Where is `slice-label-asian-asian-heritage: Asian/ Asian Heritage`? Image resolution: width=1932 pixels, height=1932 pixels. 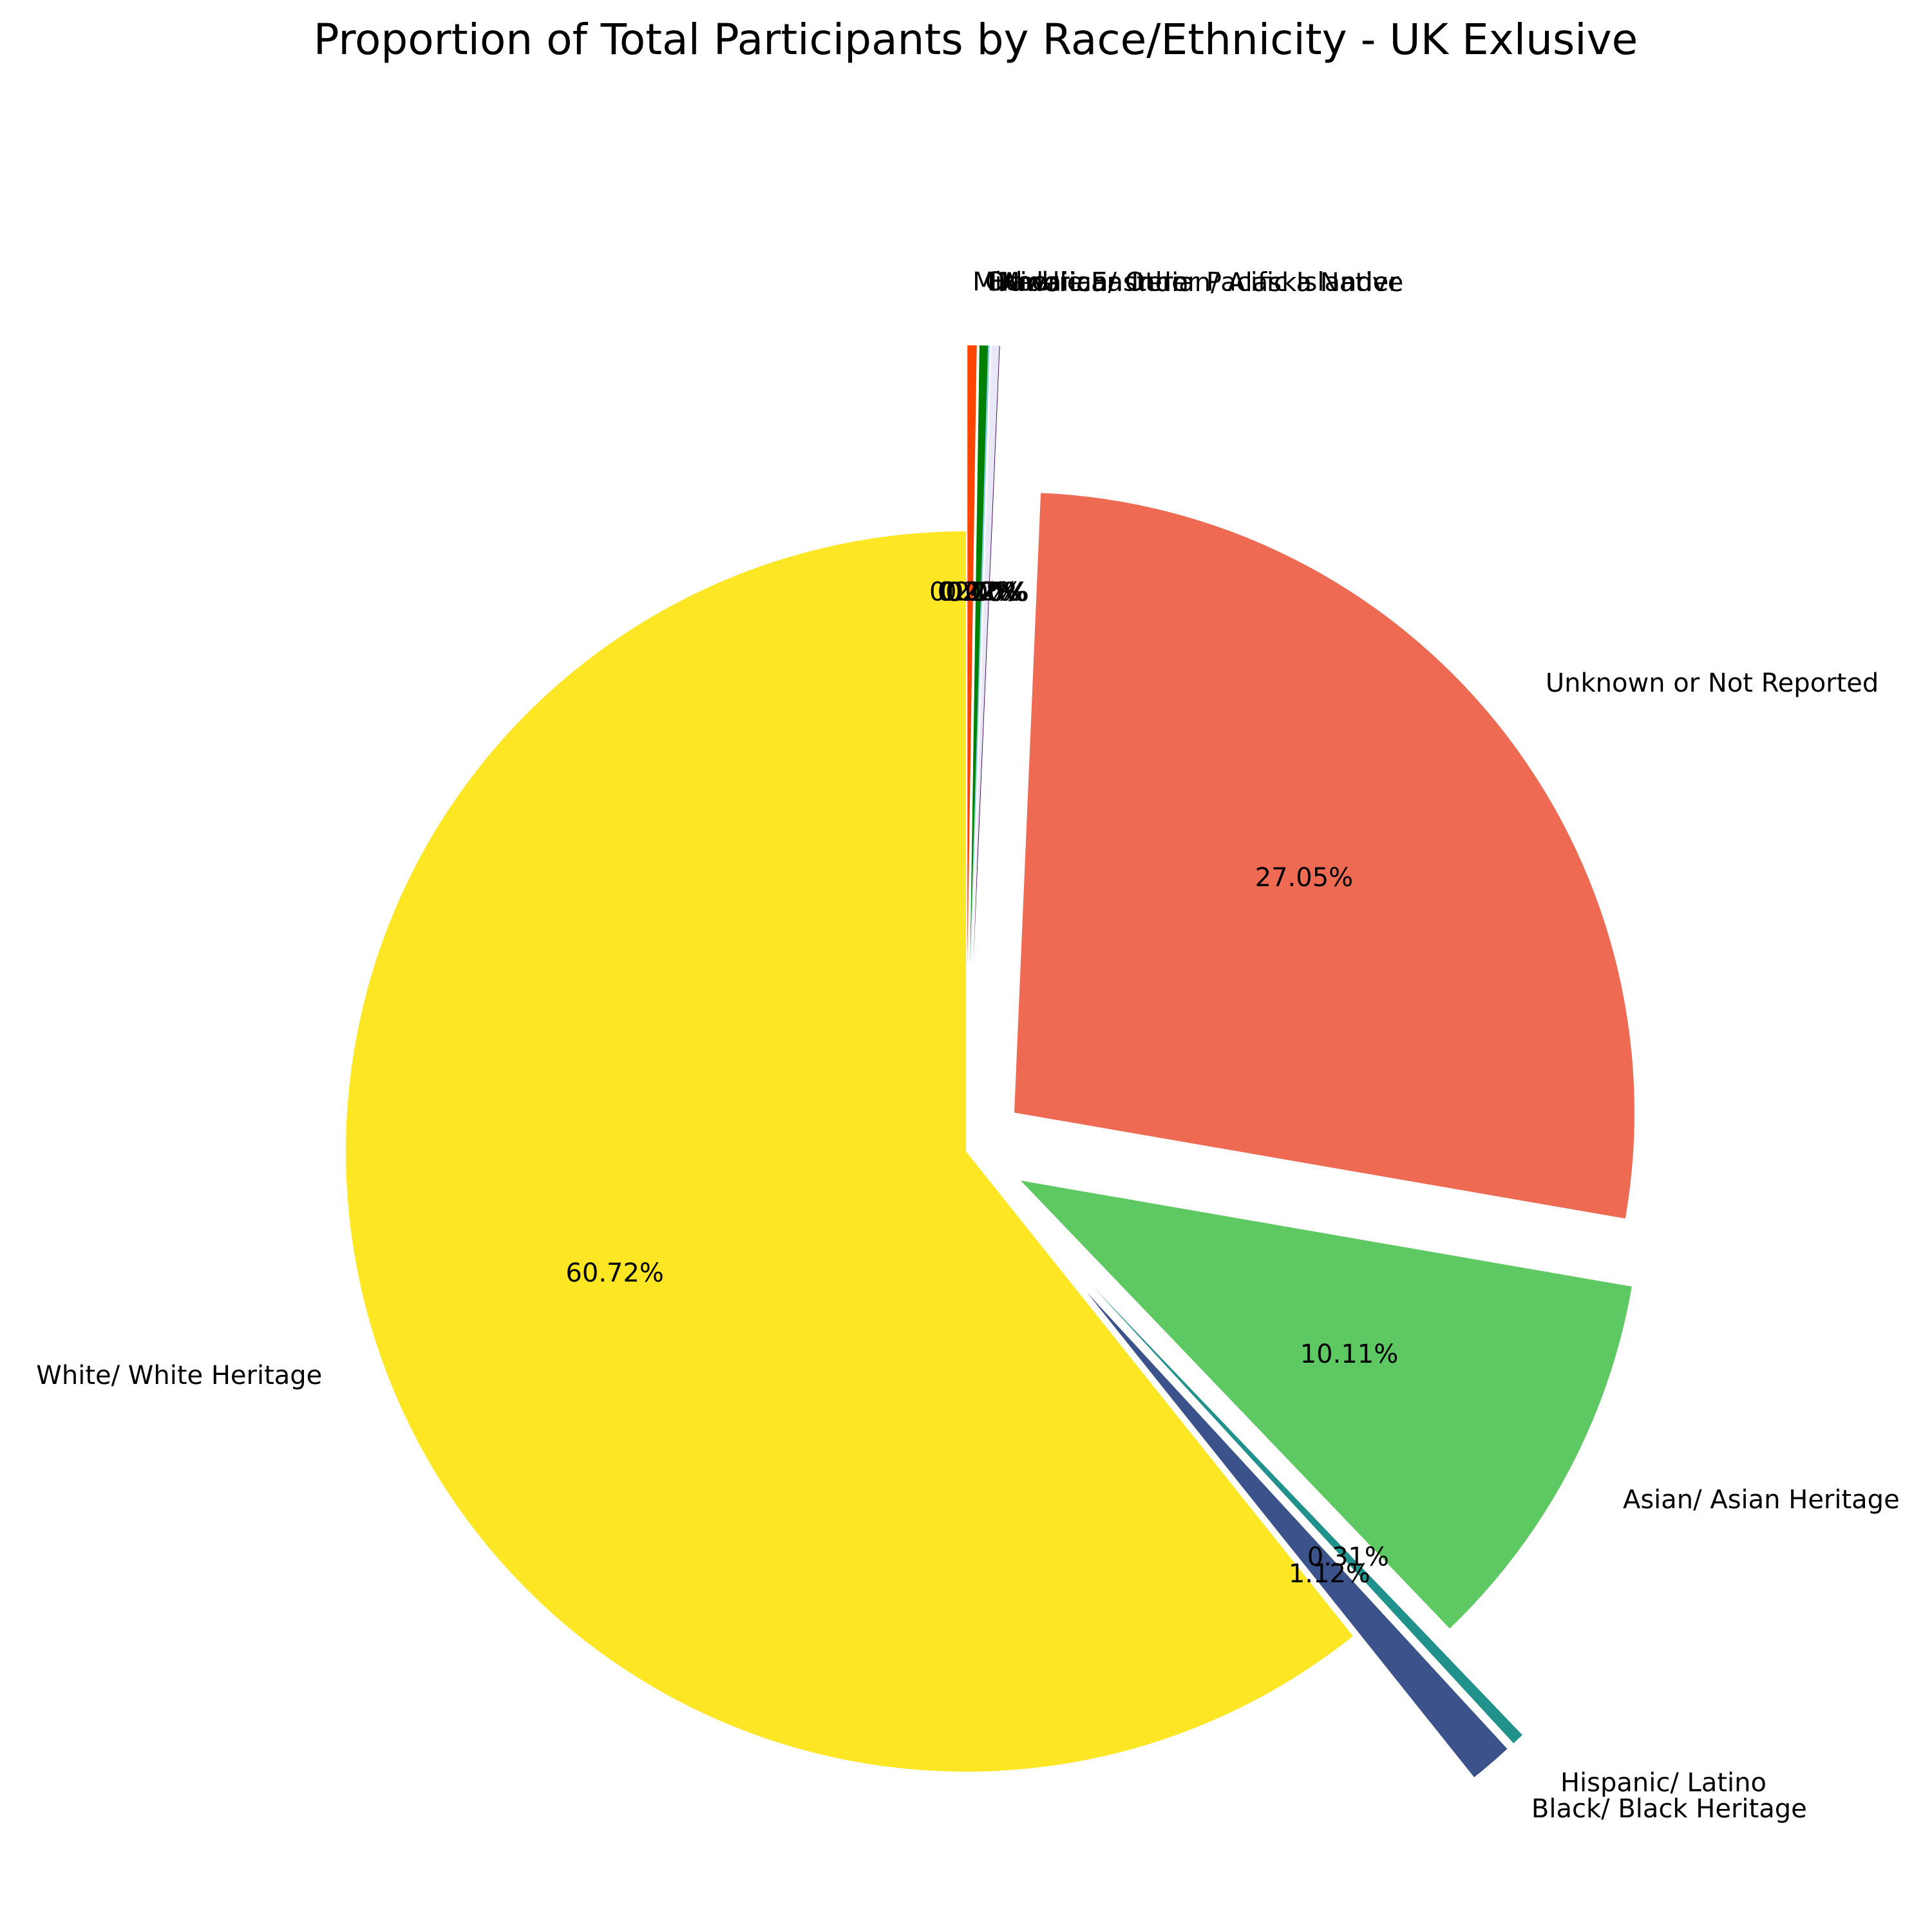 slice-label-asian-asian-heritage: Asian/ Asian Heritage is located at coordinates (1762, 1500).